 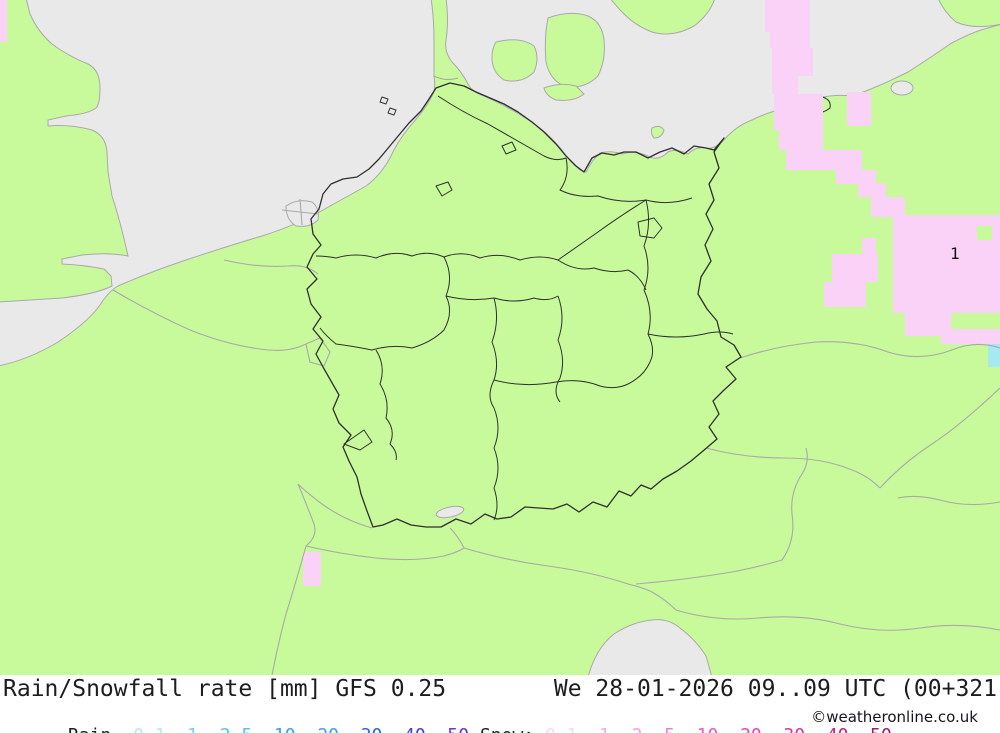 I want to click on island-lolland, so click(x=564, y=92).